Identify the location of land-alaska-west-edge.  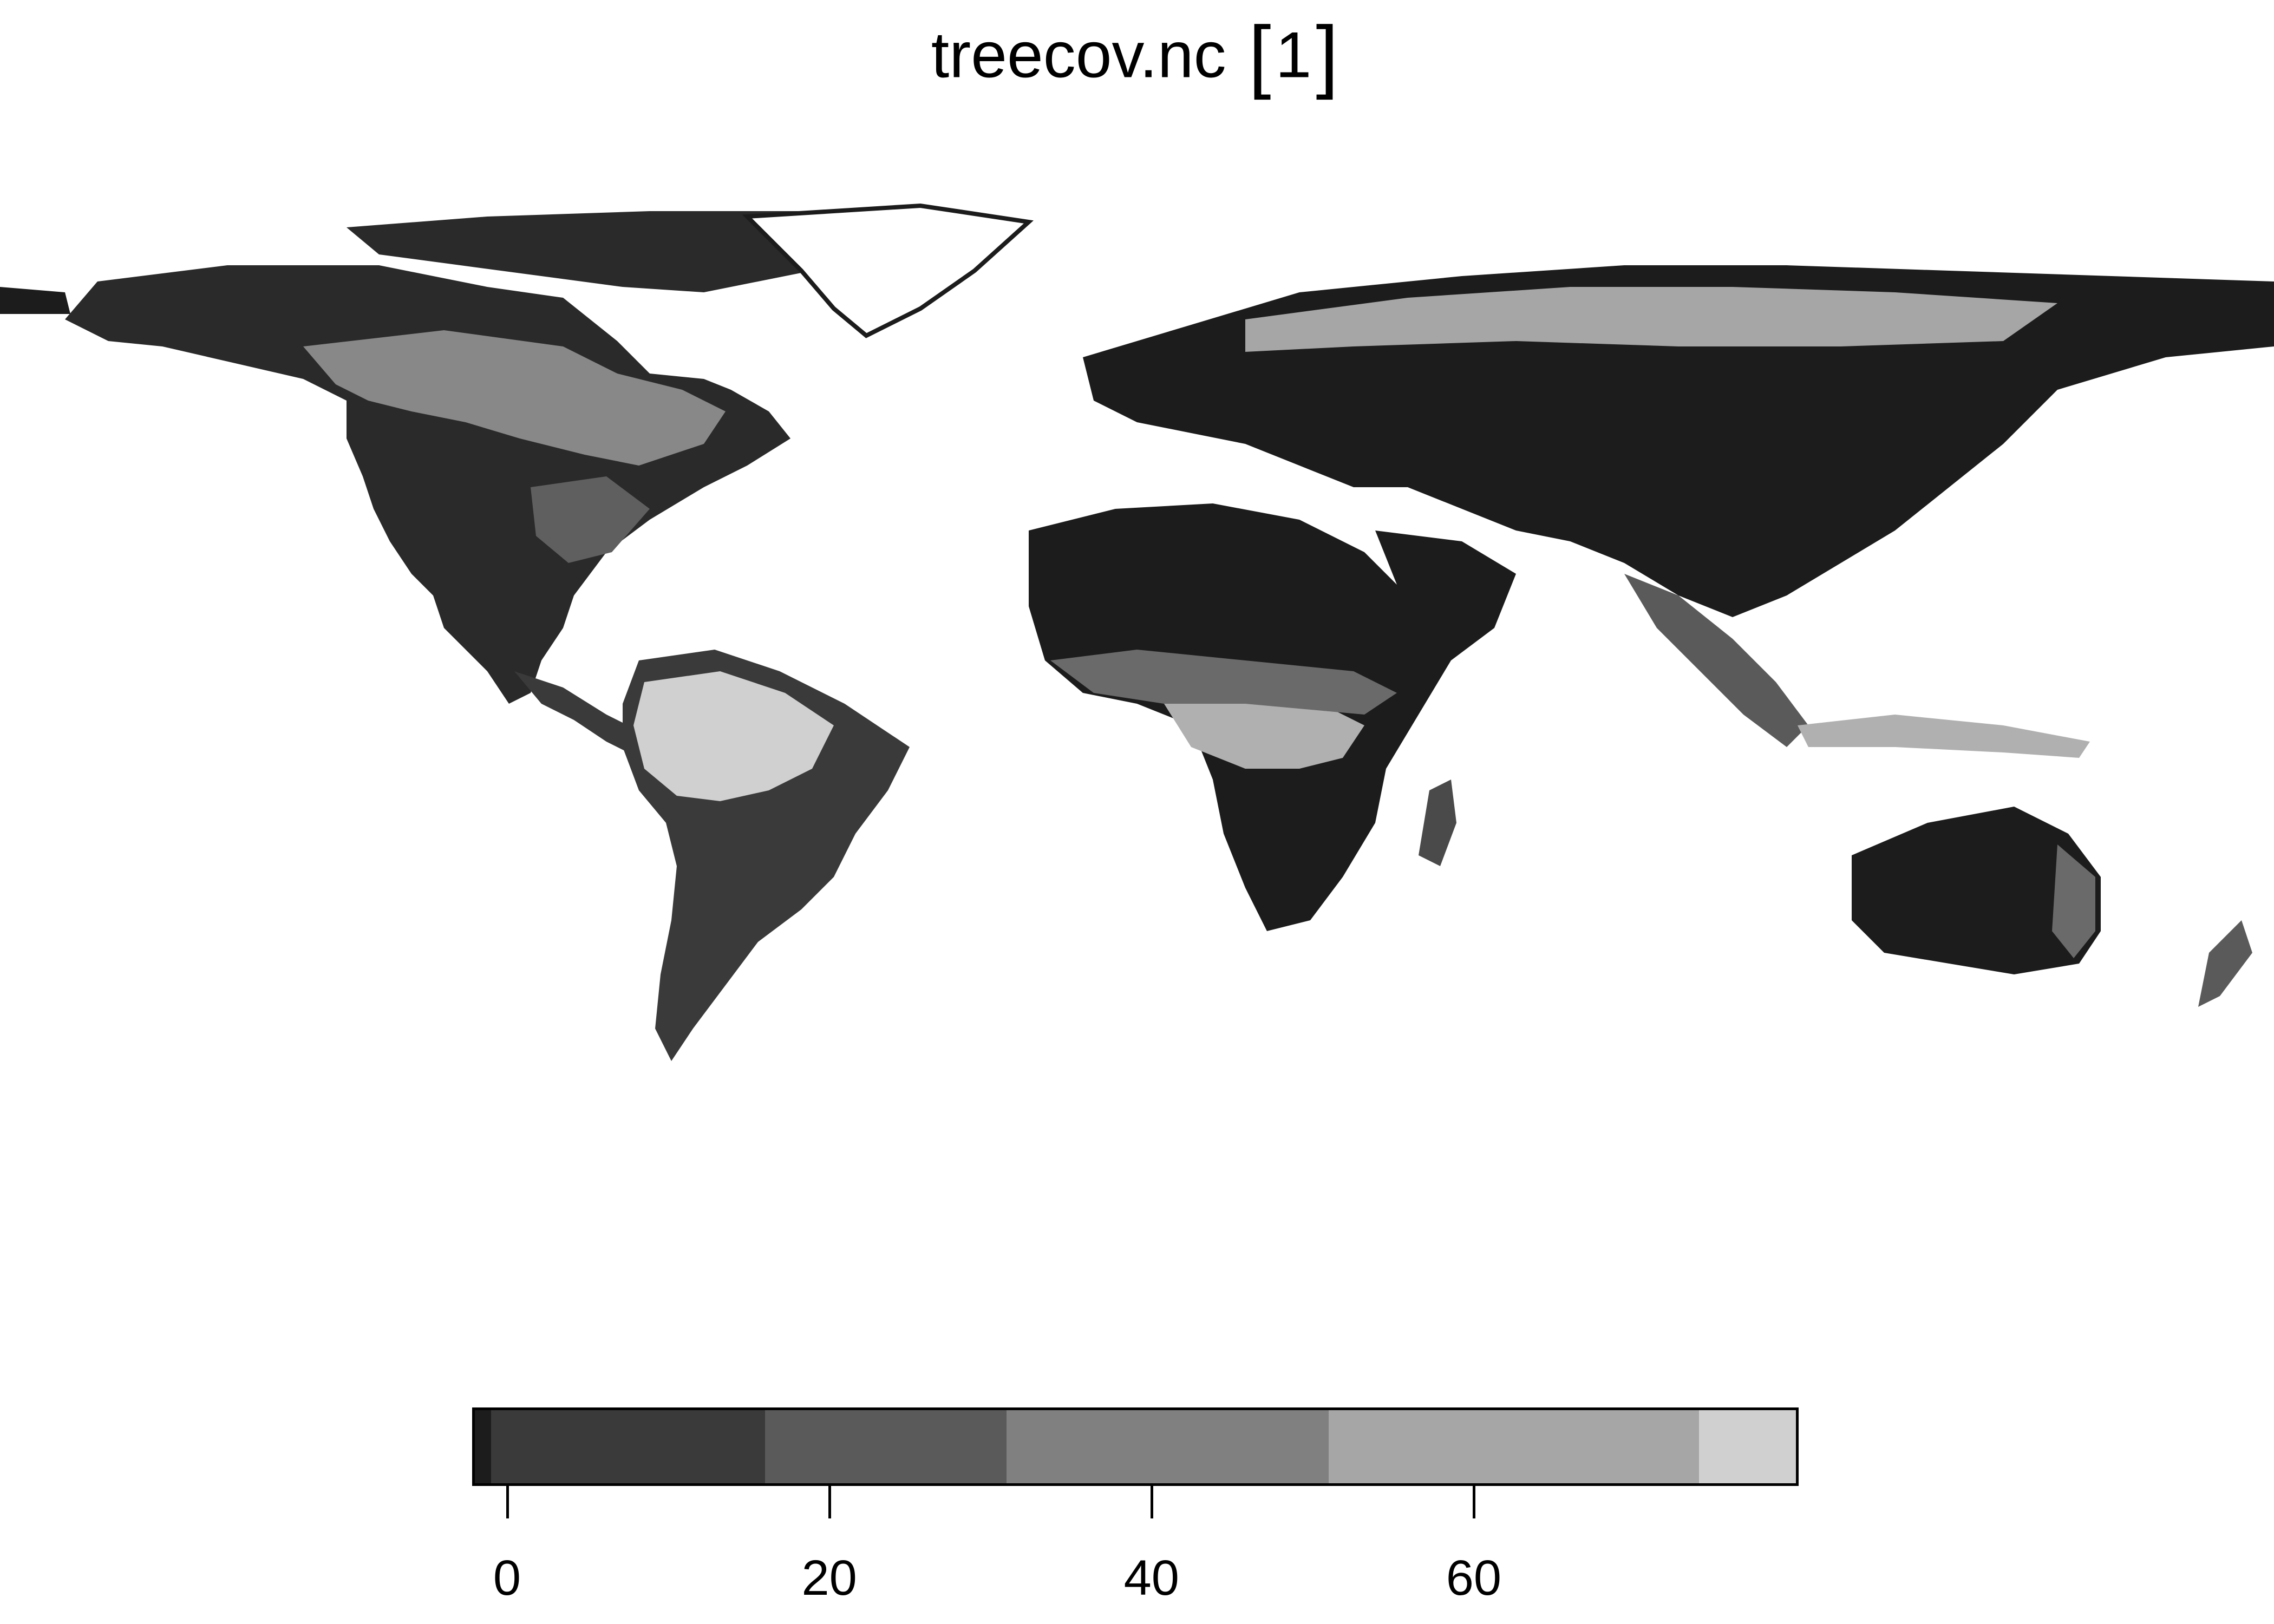
(35, 300).